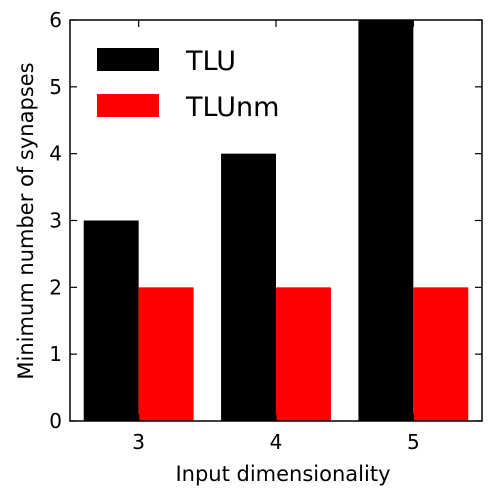 This screenshot has width=489, height=491. I want to click on legend: TLU TLUnm, so click(188, 84).